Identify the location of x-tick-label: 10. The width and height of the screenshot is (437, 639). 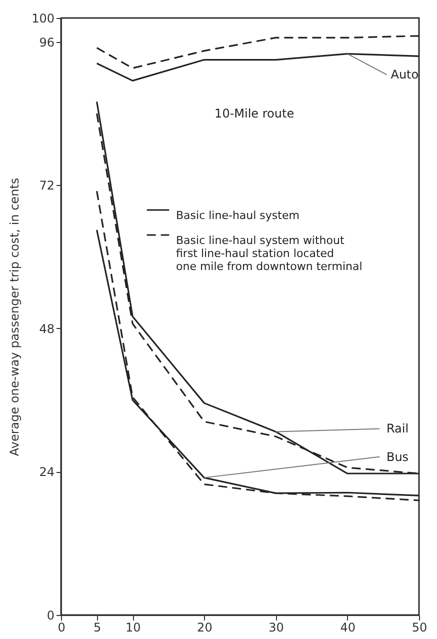
(133, 627).